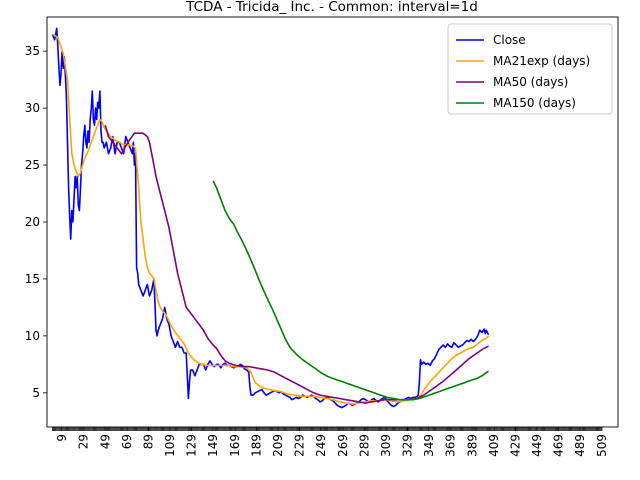  I want to click on x-tick-label: 29, so click(84, 441).